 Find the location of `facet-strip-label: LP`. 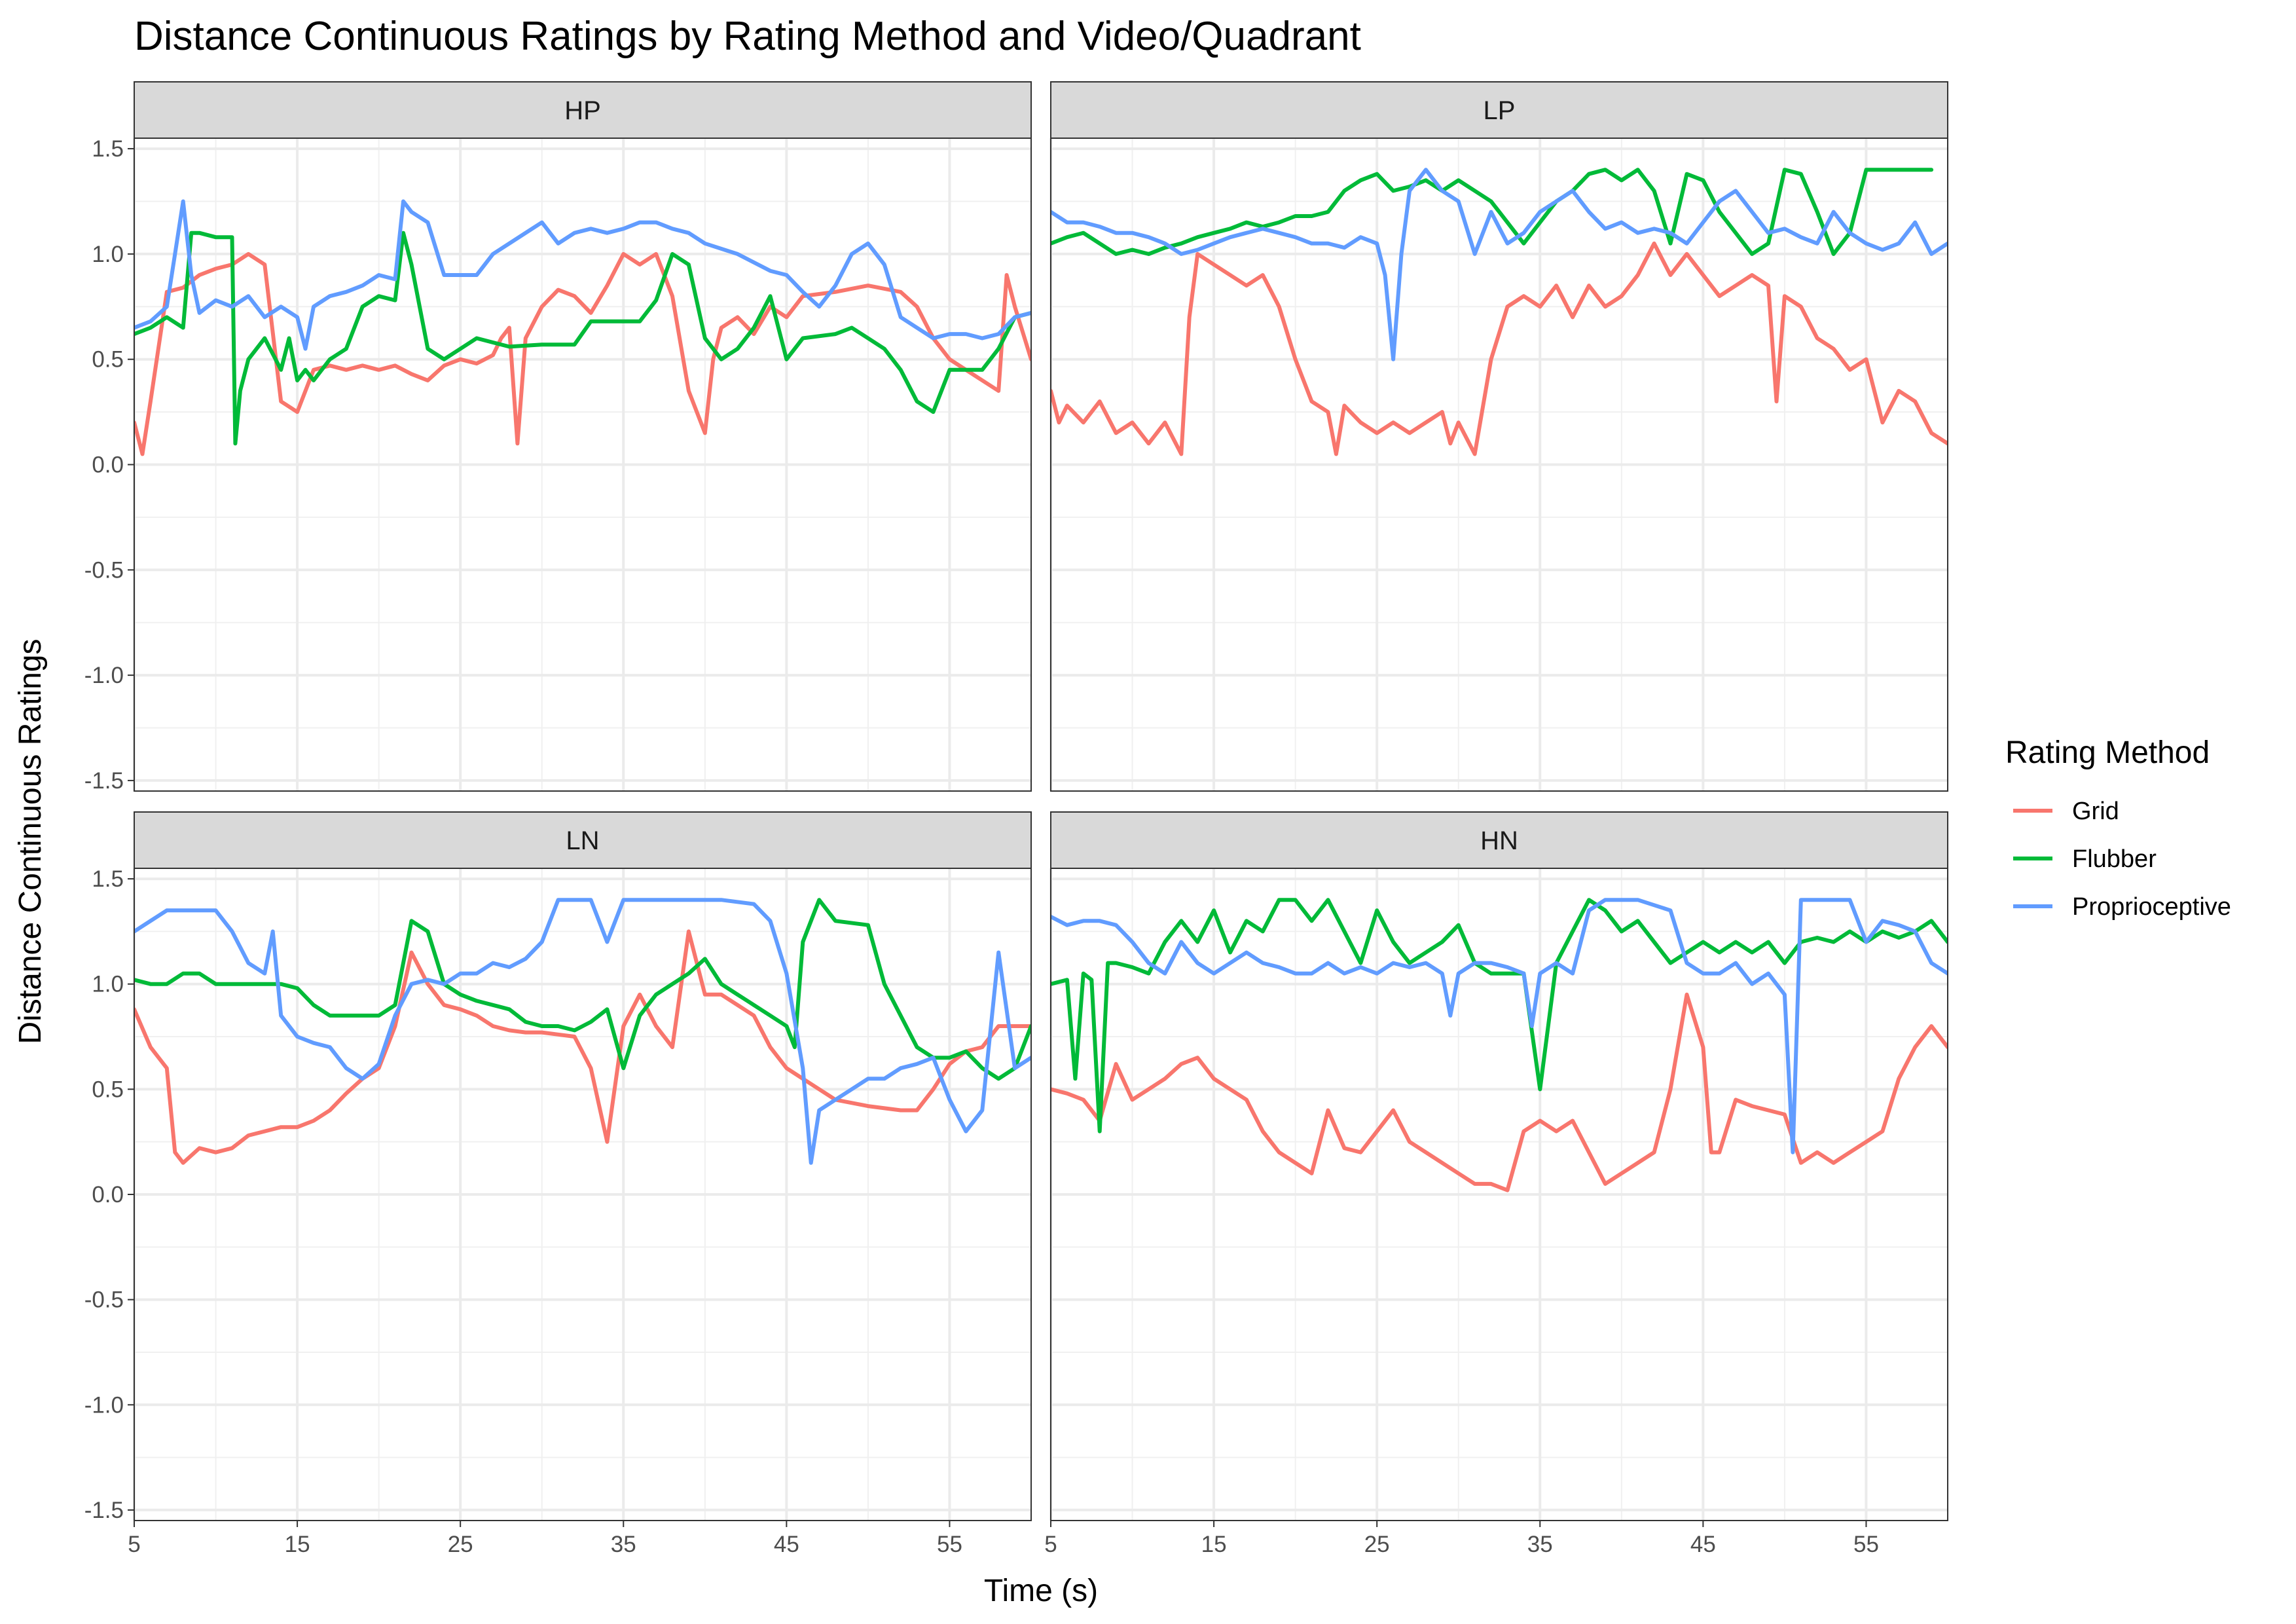

facet-strip-label: LP is located at coordinates (1500, 110).